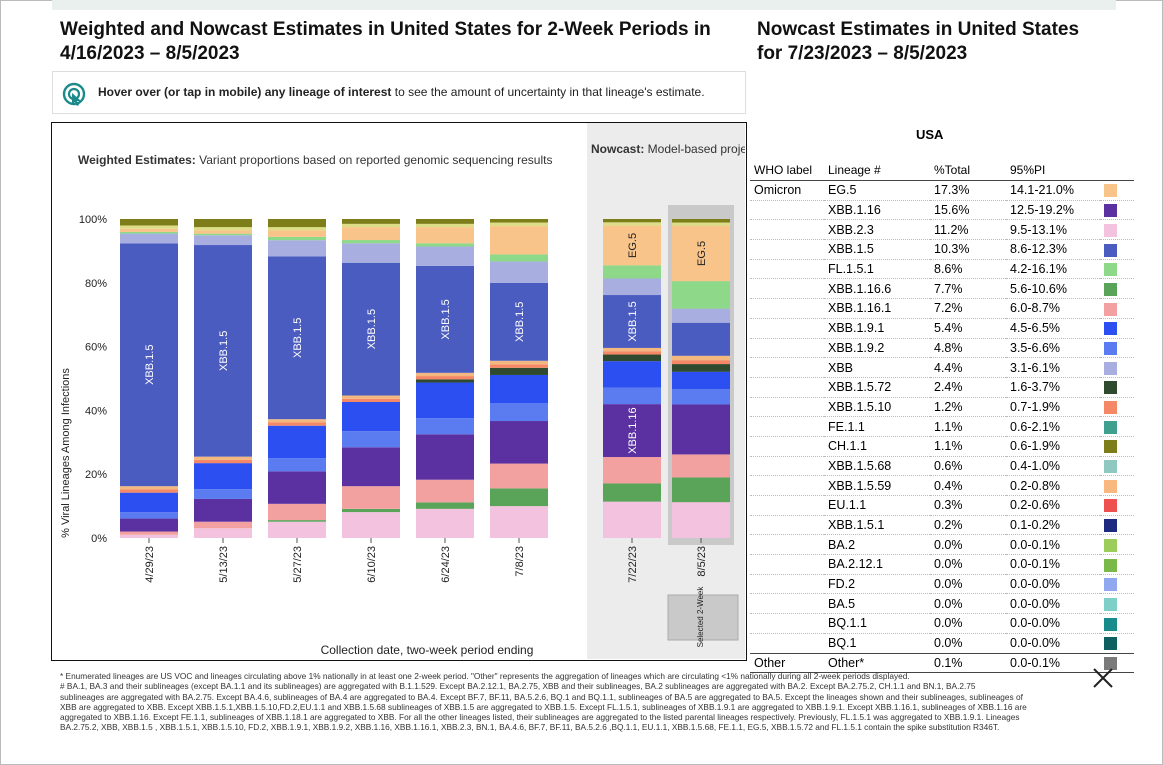 This screenshot has height=765, width=1163. What do you see at coordinates (942, 249) in the screenshot?
I see `lineage-row: XBB.1.5 10.3% 8.6-12.3%` at bounding box center [942, 249].